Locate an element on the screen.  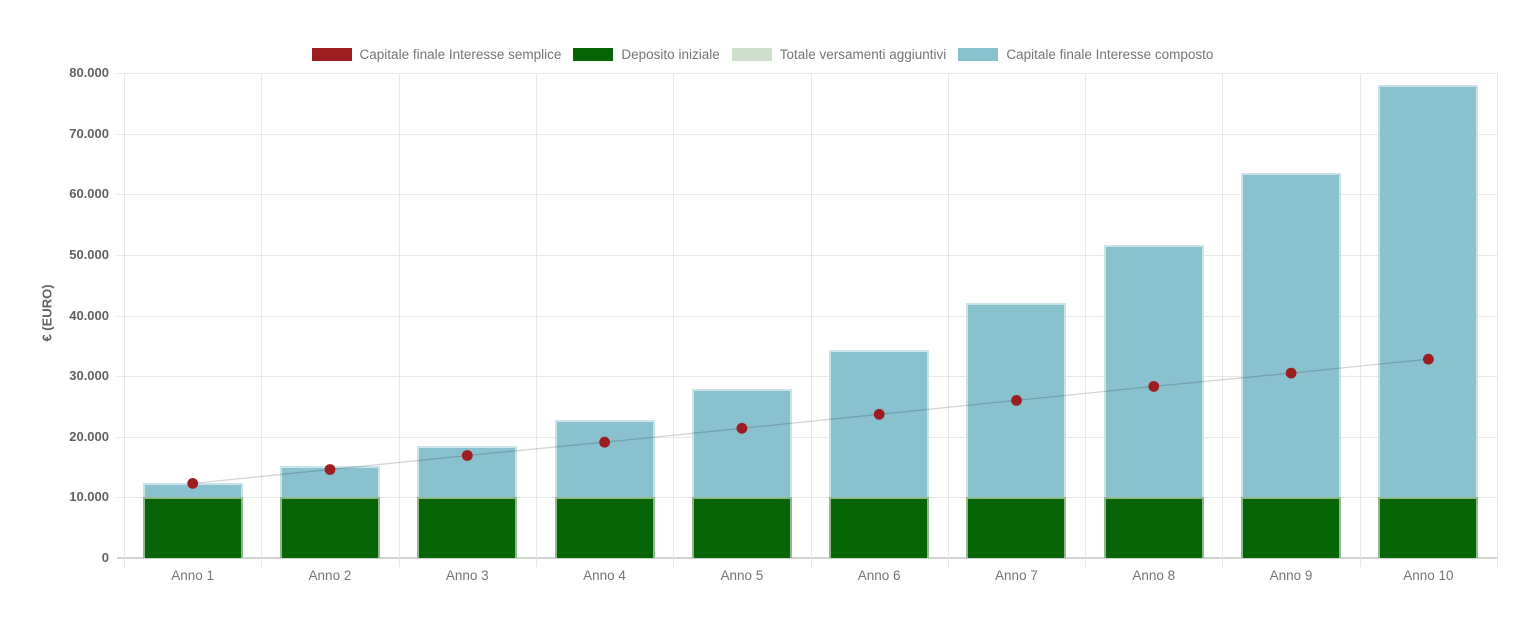
x-axis-label: Anno 6 is located at coordinates (879, 575).